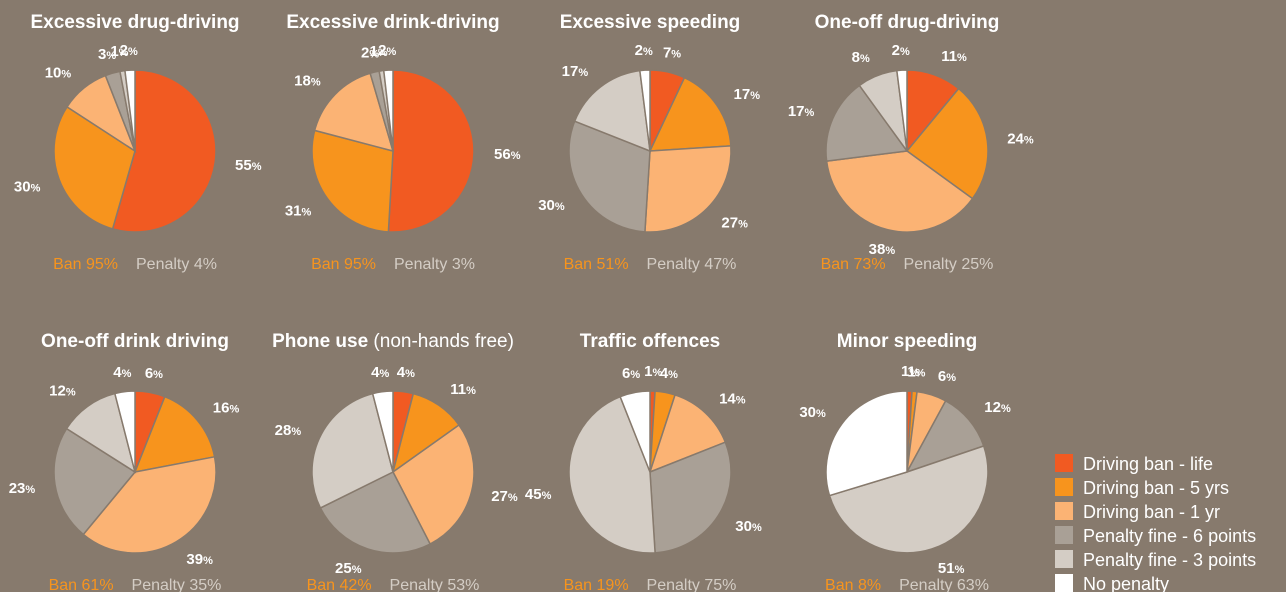 Image resolution: width=1286 pixels, height=592 pixels. What do you see at coordinates (907, 341) in the screenshot?
I see `chart-title: Minor speeding` at bounding box center [907, 341].